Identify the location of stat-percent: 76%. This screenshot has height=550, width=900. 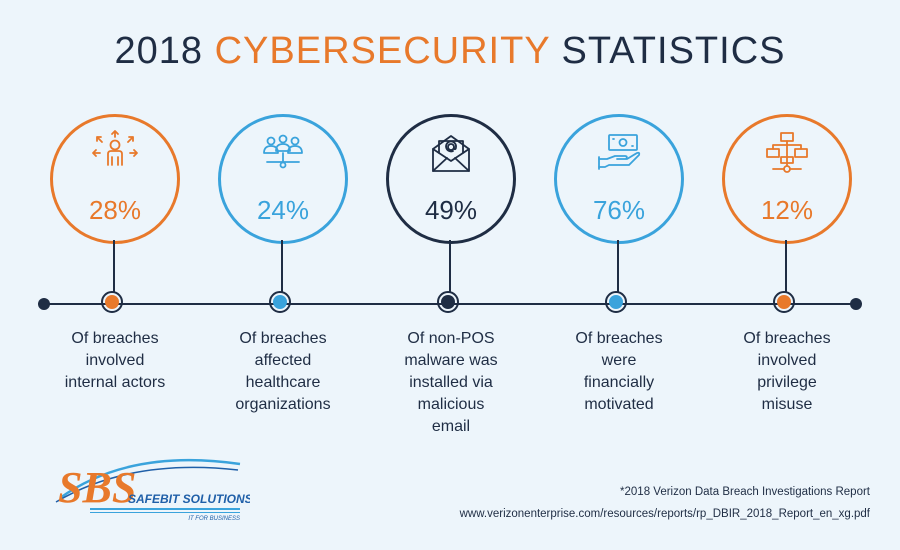
(619, 210).